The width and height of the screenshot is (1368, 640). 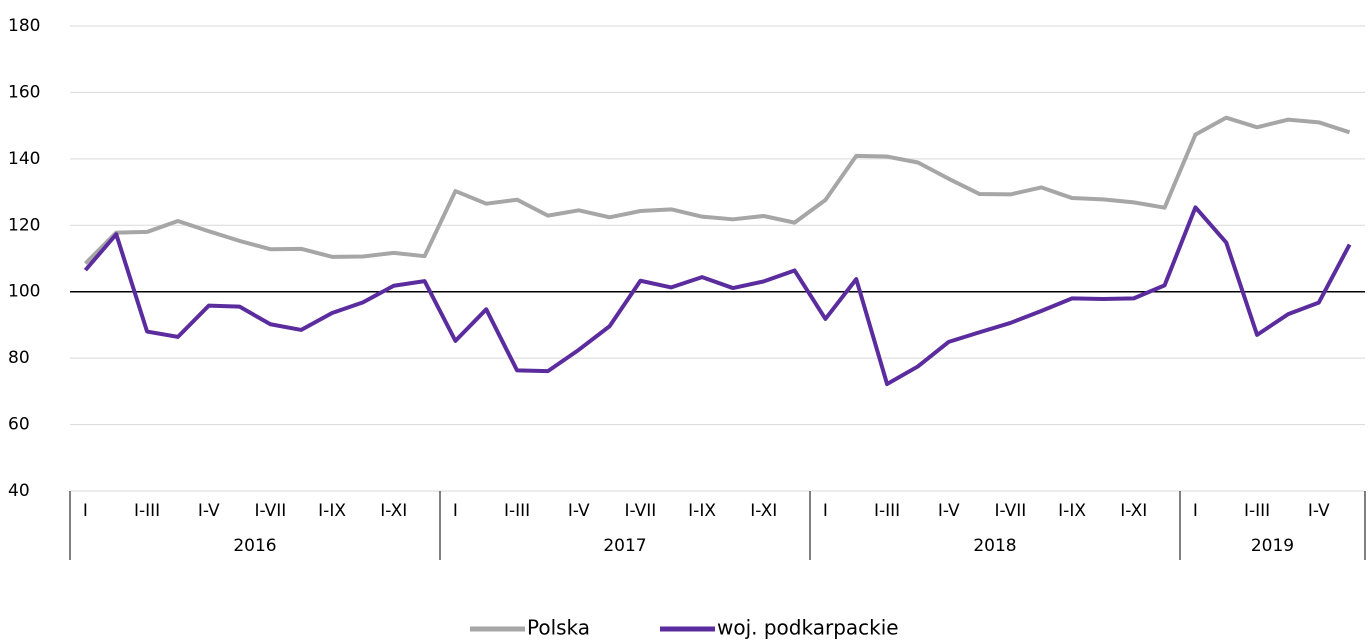 I want to click on legend-label: Polska, so click(x=558, y=628).